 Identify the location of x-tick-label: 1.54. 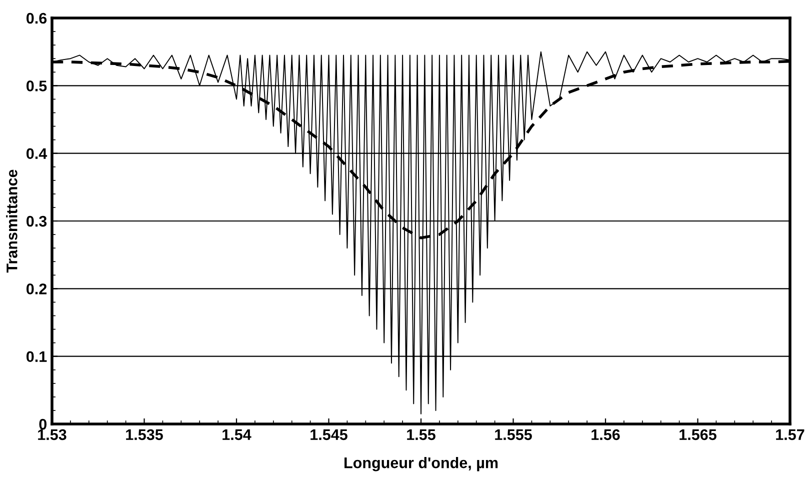
(237, 434).